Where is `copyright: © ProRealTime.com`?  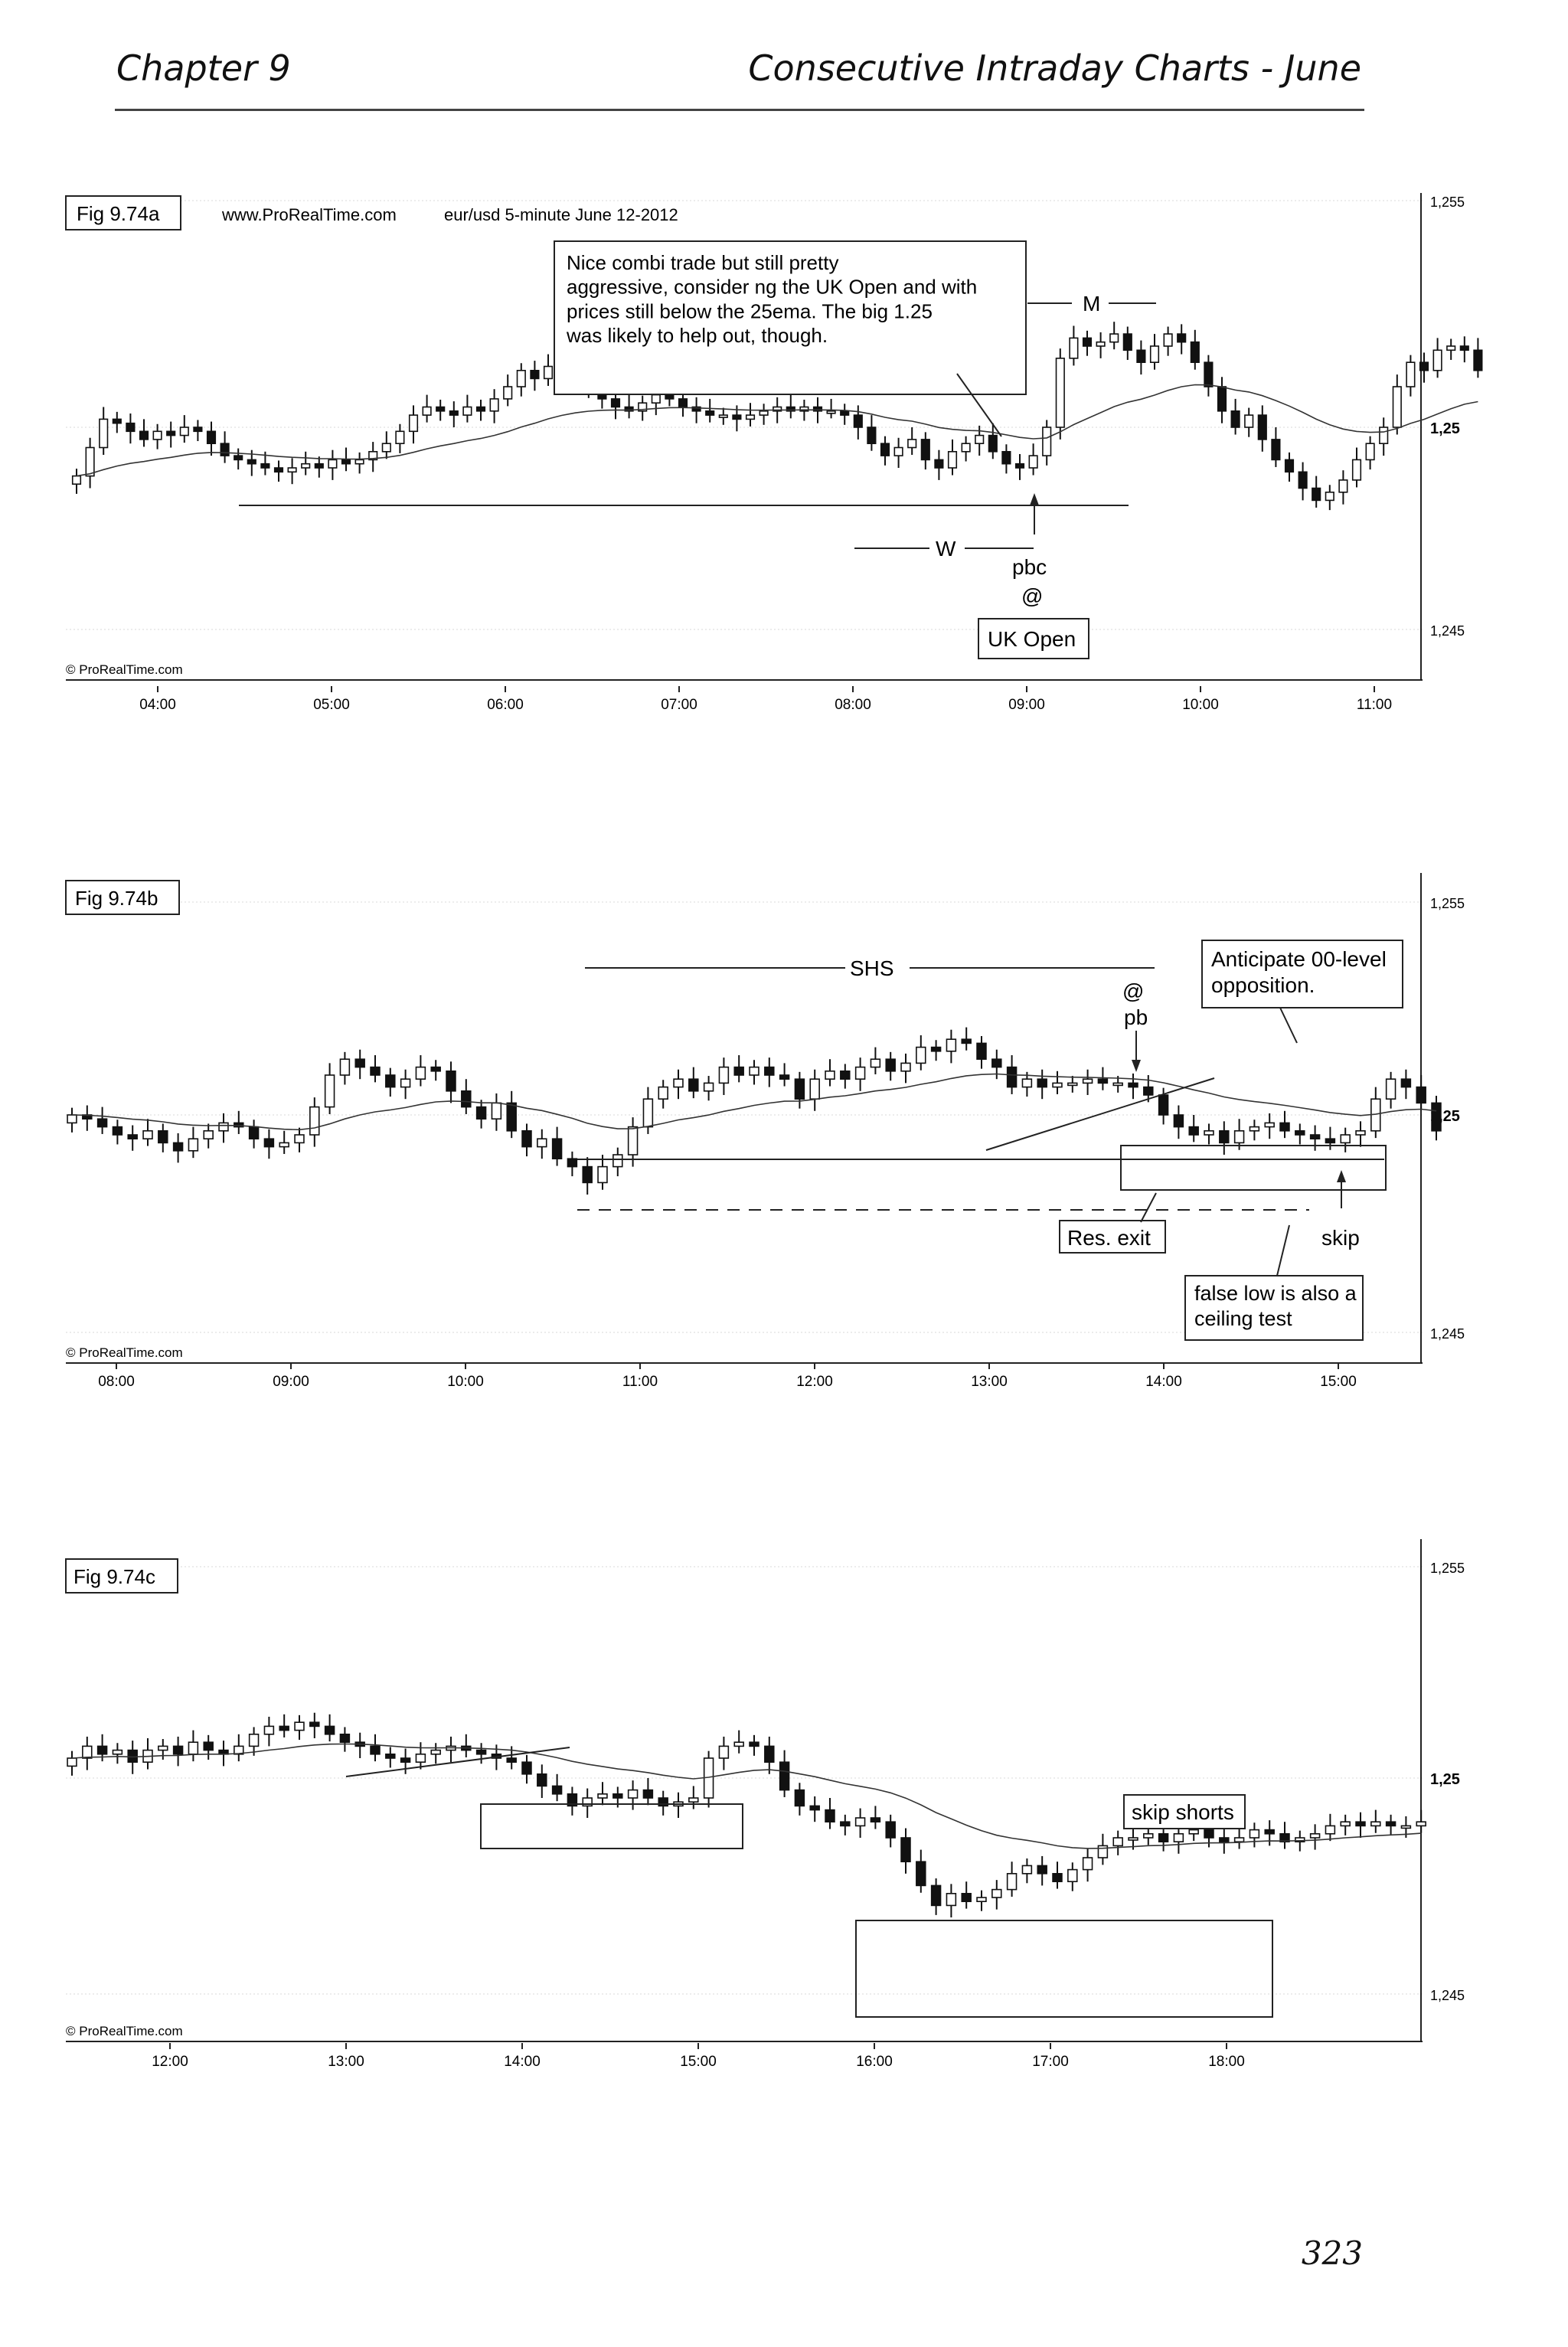 copyright: © ProRealTime.com is located at coordinates (124, 669).